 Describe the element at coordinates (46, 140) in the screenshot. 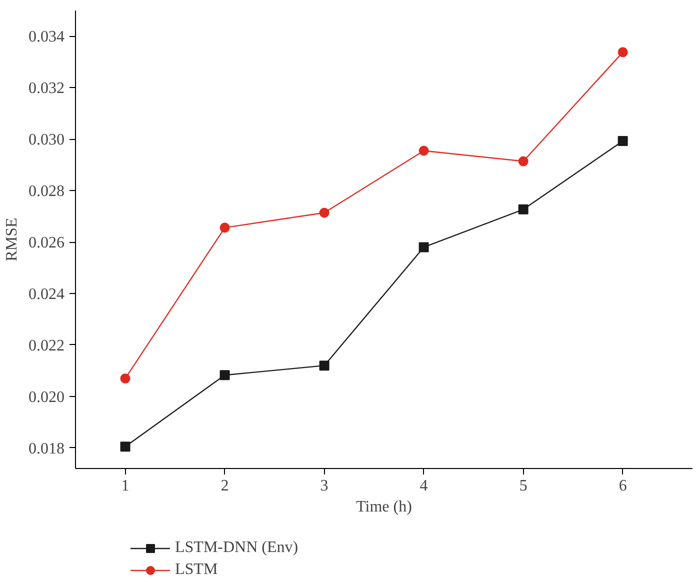

I see `y-tick-label: 0.030` at that location.